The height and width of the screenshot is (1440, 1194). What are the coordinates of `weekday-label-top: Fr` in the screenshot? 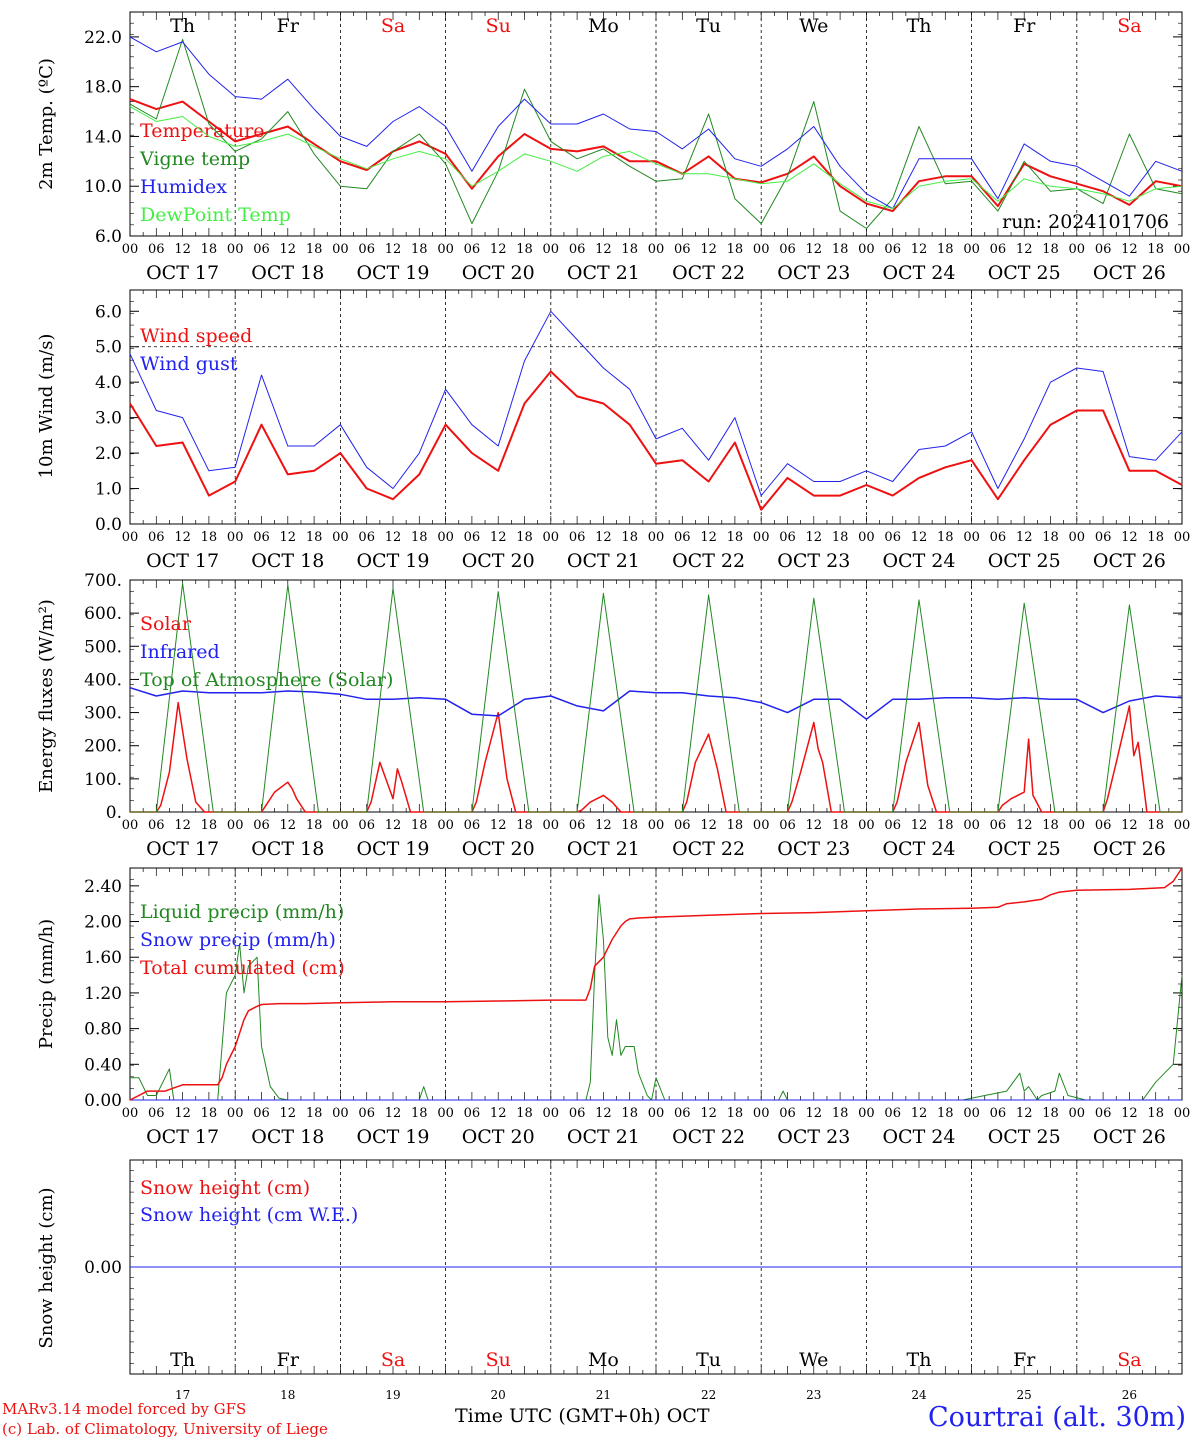 It's located at (288, 26).